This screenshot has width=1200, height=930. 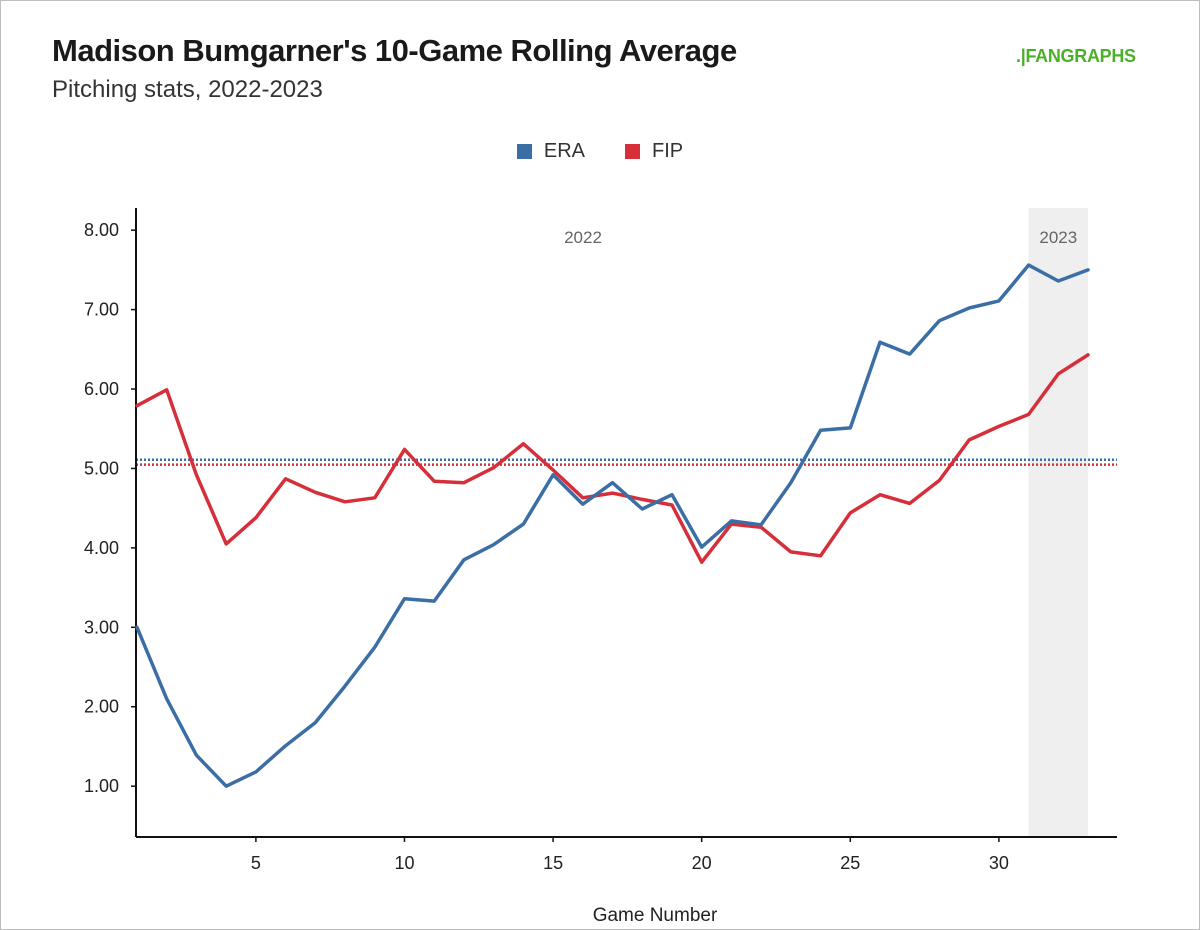 I want to click on fangraphs-logo: .|FANGRAPHS, so click(x=1076, y=56).